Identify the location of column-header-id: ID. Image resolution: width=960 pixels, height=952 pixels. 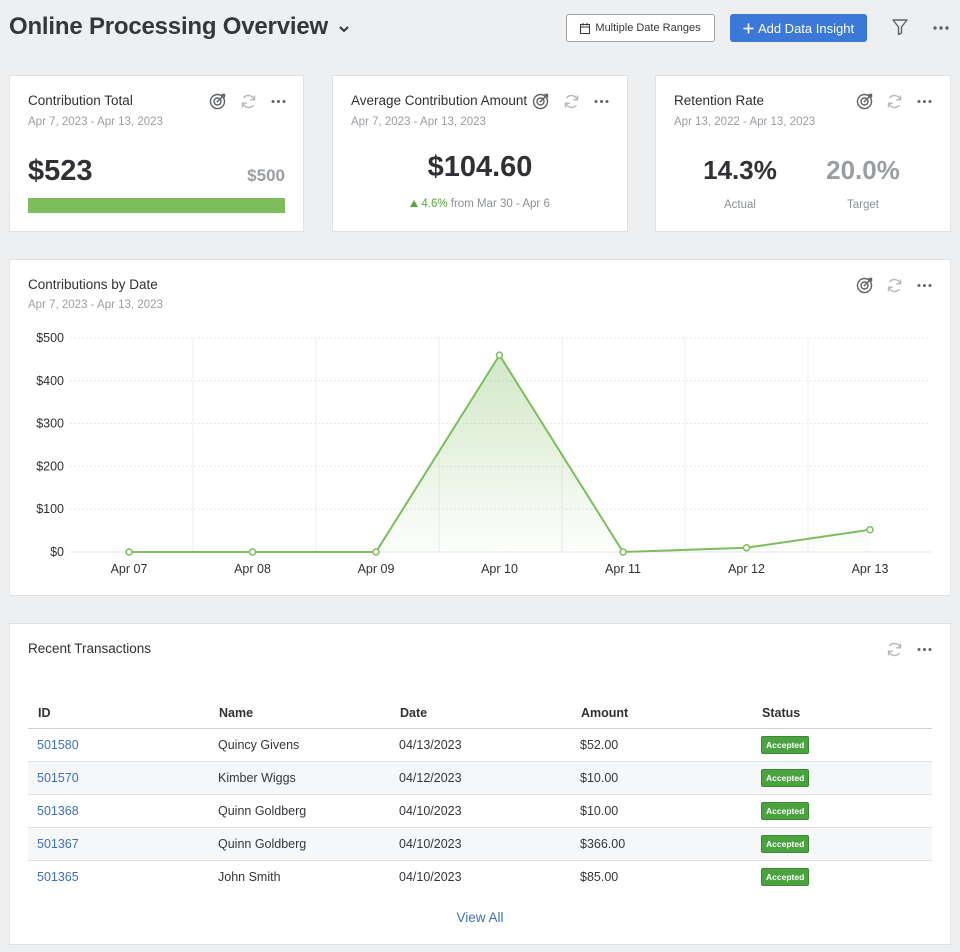
(118, 713).